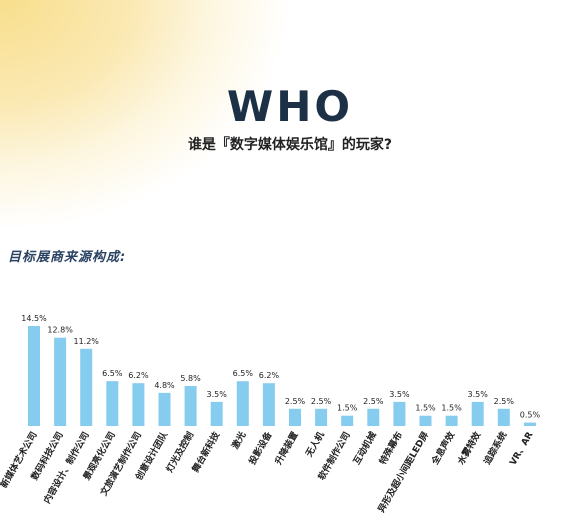 This screenshot has height=517, width=580. Describe the element at coordinates (314, 445) in the screenshot. I see `category-label-11: 无人机` at that location.